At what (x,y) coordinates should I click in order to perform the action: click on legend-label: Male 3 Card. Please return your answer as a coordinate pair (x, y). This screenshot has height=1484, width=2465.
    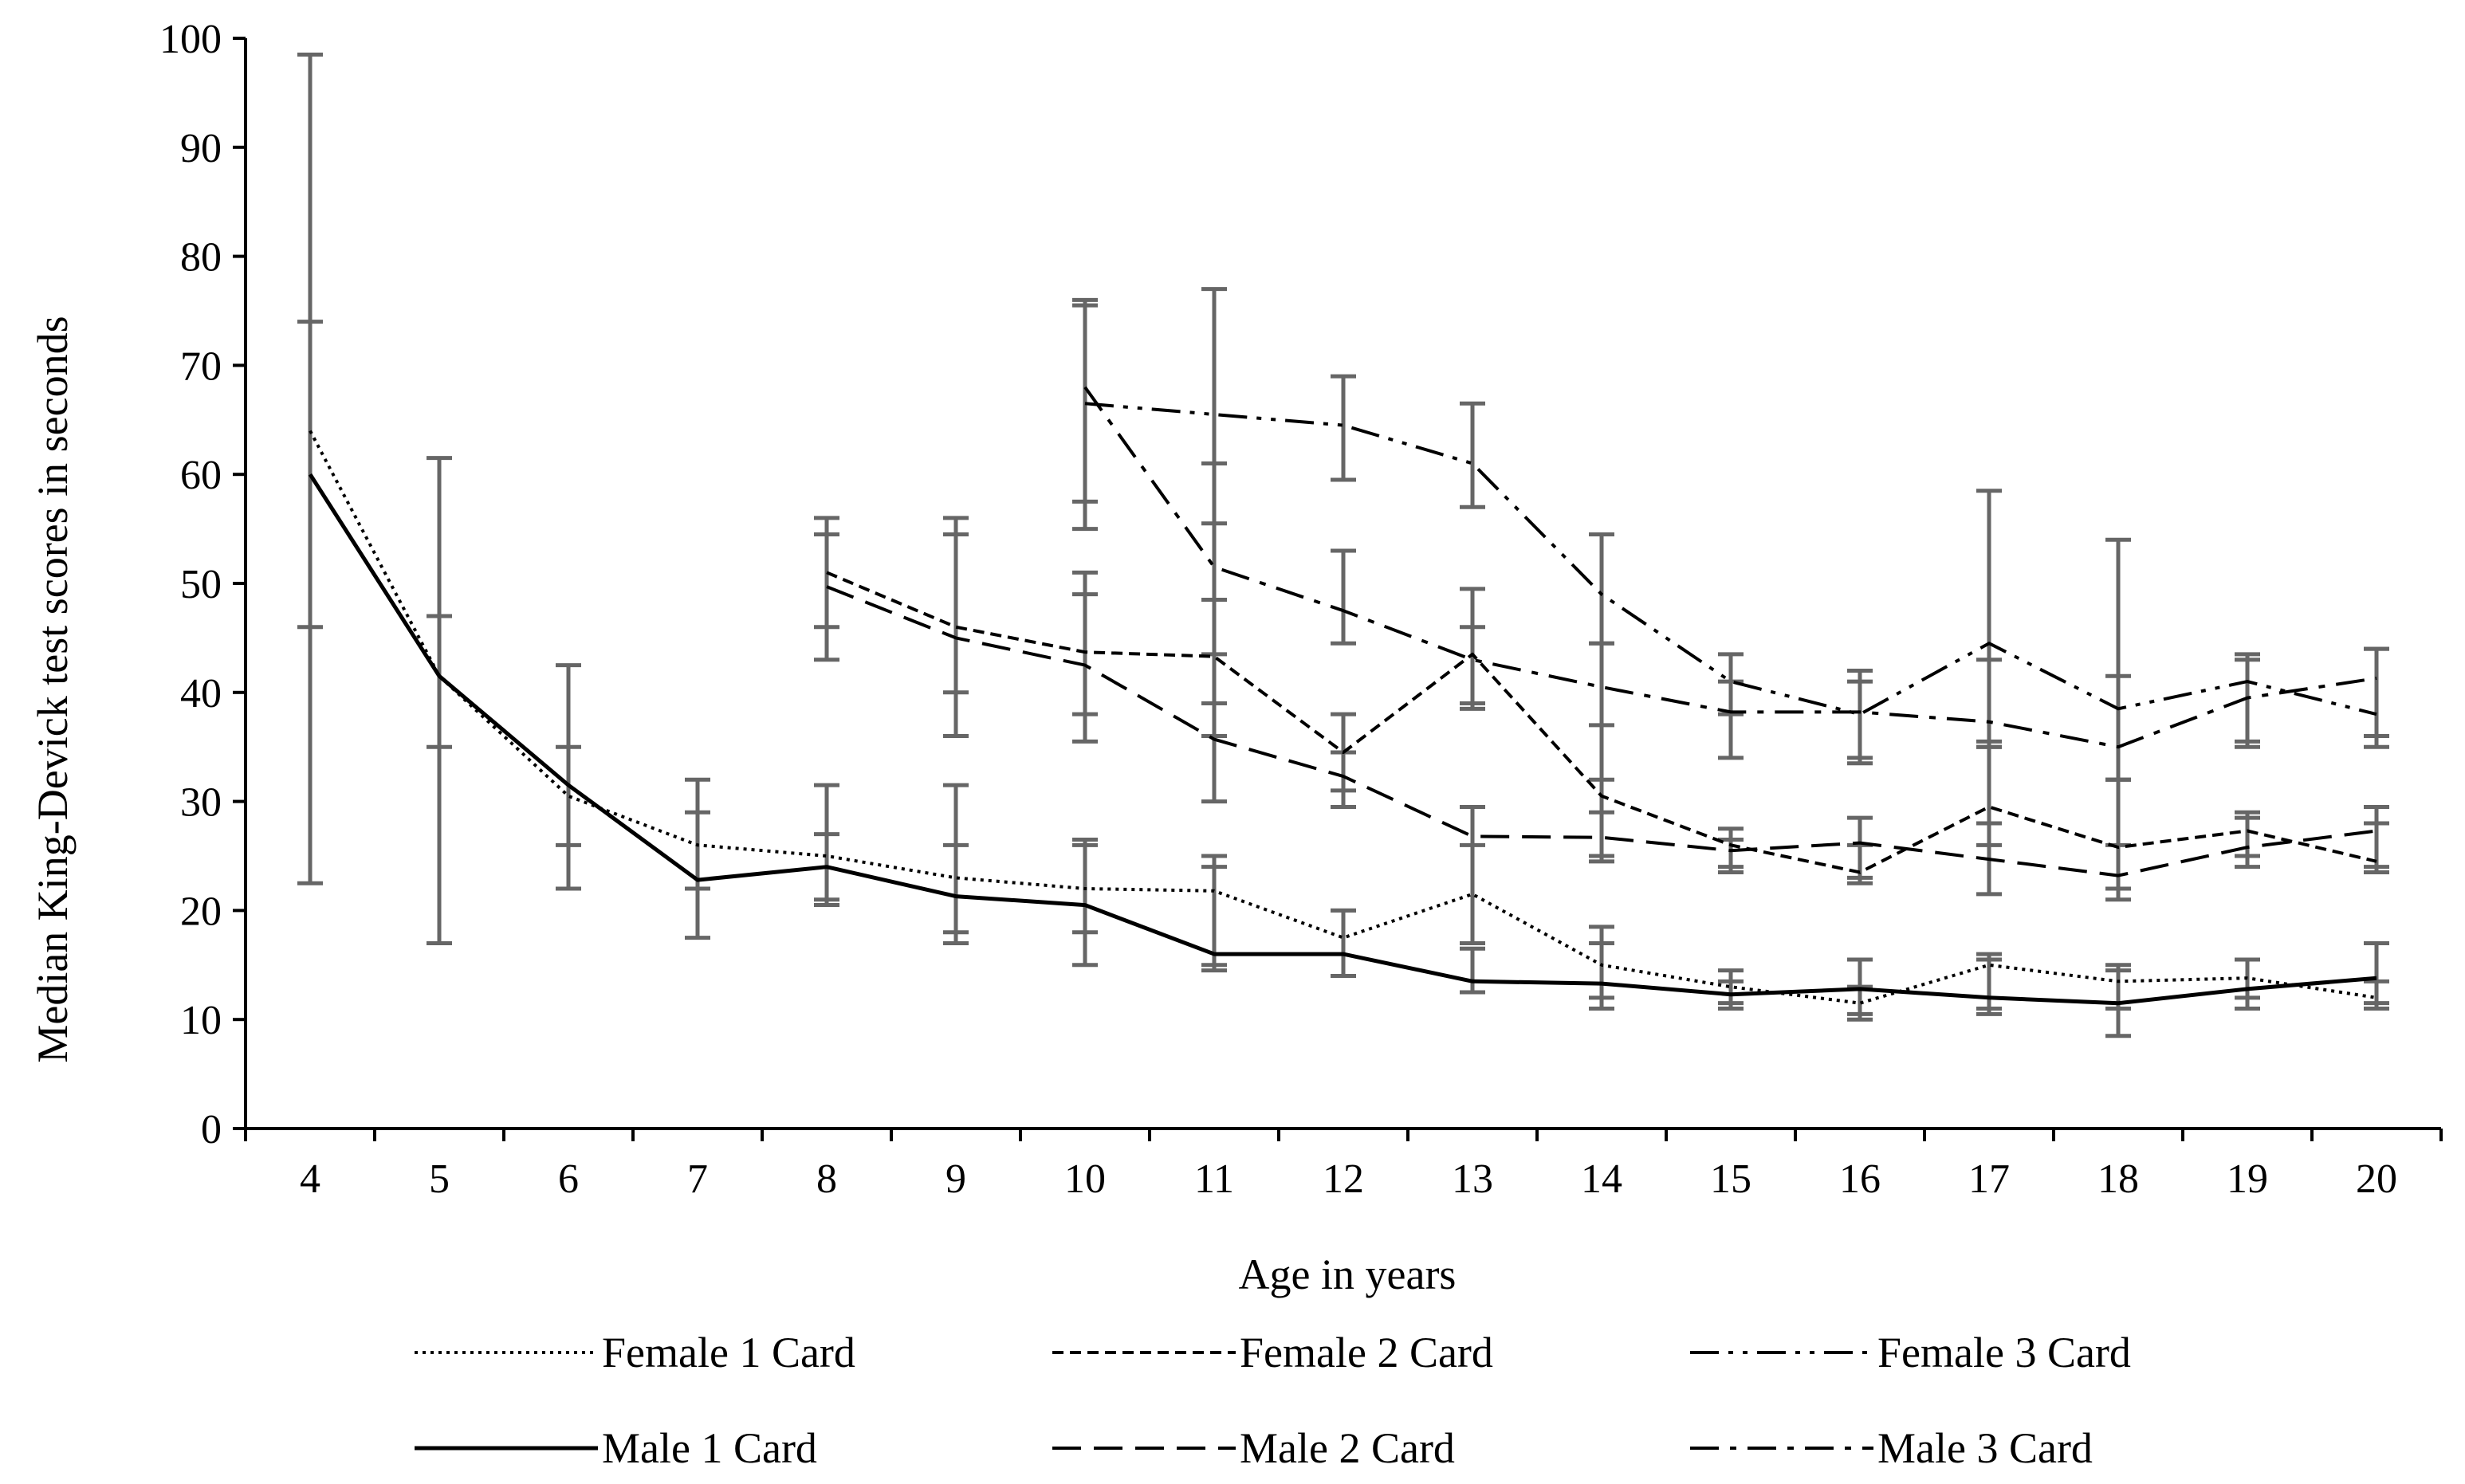
    Looking at the image, I should click on (1985, 1448).